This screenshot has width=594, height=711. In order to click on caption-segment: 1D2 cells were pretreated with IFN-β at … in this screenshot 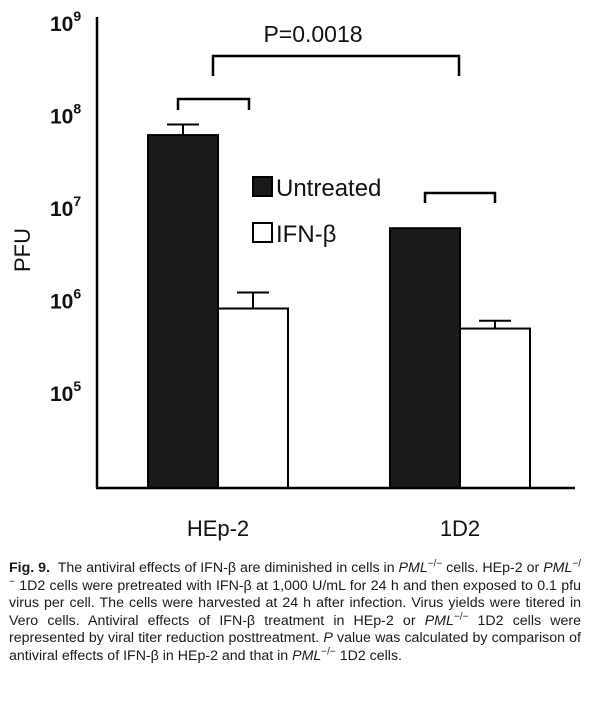, I will do `click(295, 603)`.